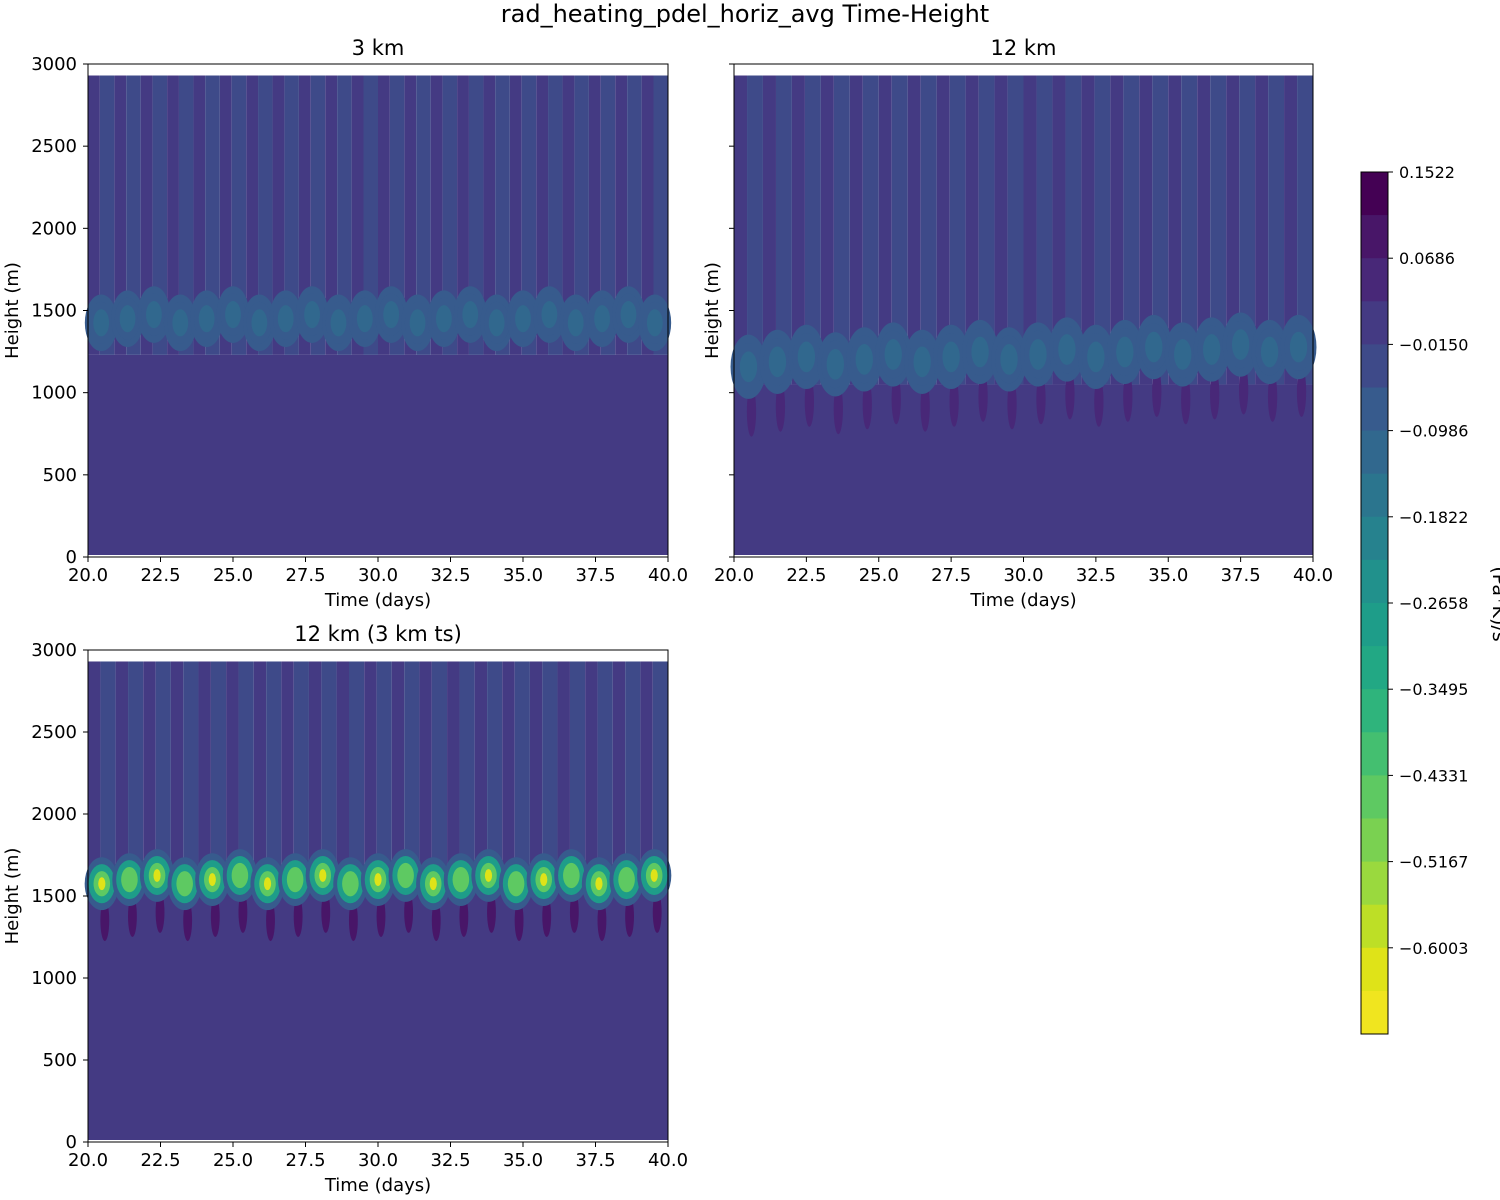 The width and height of the screenshot is (1500, 1200). Describe the element at coordinates (54, 814) in the screenshot. I see `y-tick-label: 2000` at that location.